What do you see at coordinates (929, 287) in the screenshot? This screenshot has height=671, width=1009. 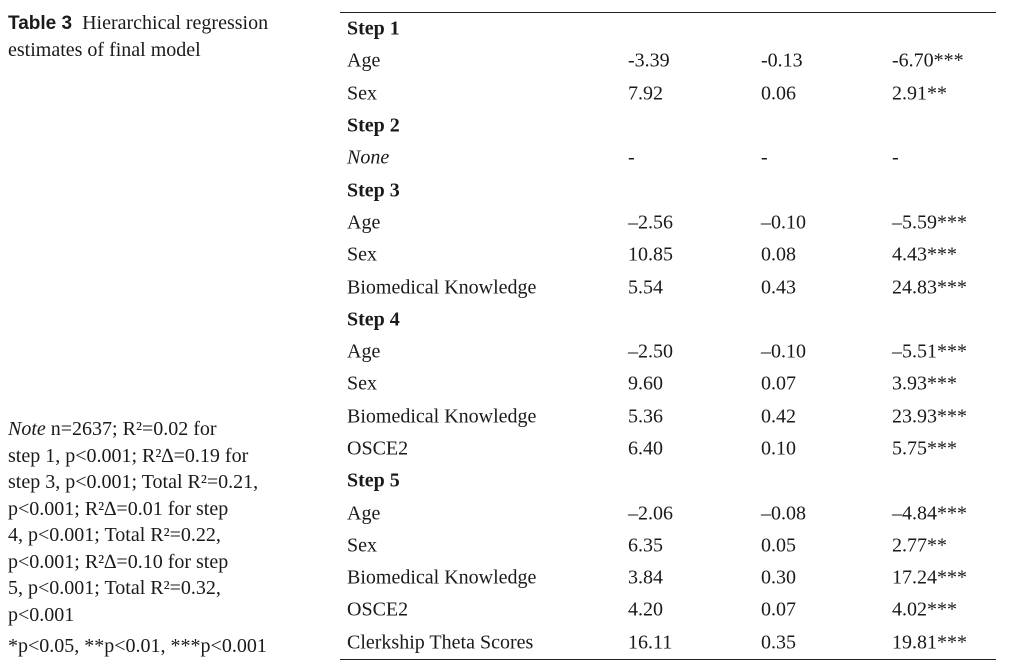 I see `t-cell: 24.83***` at bounding box center [929, 287].